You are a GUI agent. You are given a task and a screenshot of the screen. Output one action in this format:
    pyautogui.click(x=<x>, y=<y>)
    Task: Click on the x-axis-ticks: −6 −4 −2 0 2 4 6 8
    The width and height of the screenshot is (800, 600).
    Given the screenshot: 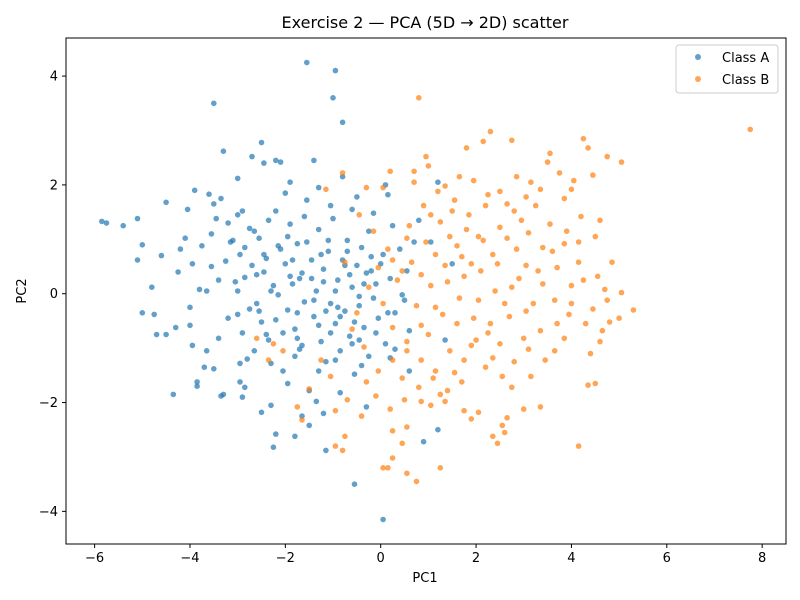 What is the action you would take?
    pyautogui.click(x=425, y=555)
    